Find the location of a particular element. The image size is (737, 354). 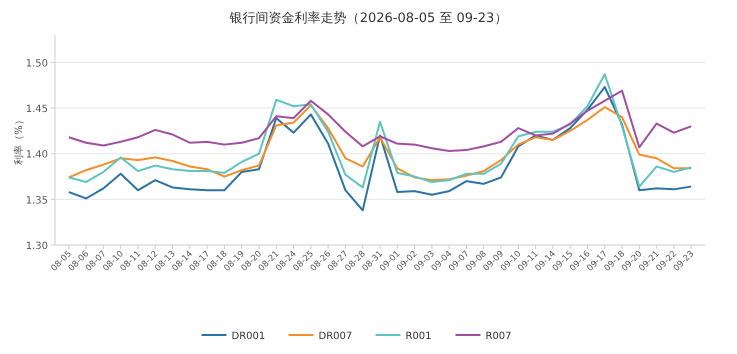

chart-title: 银行间资金利率走势（2026-08-05 至 09-23） is located at coordinates (368, 18).